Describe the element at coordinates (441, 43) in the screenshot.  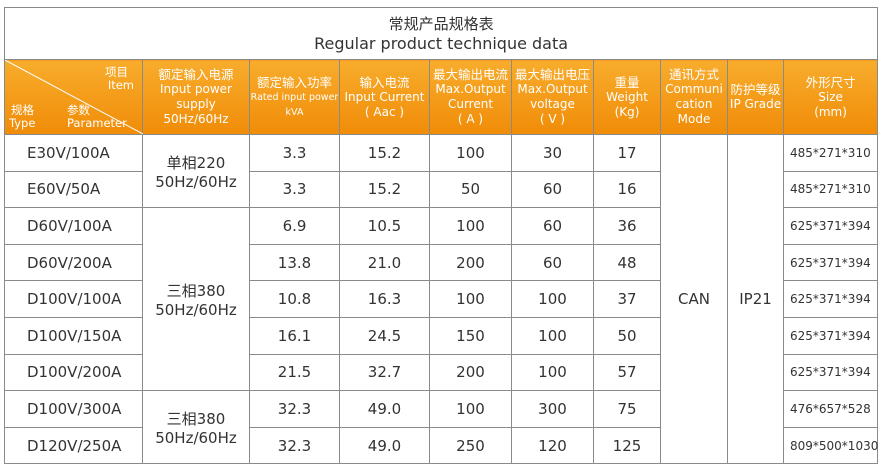
I see `title-en: Regular product technique data` at that location.